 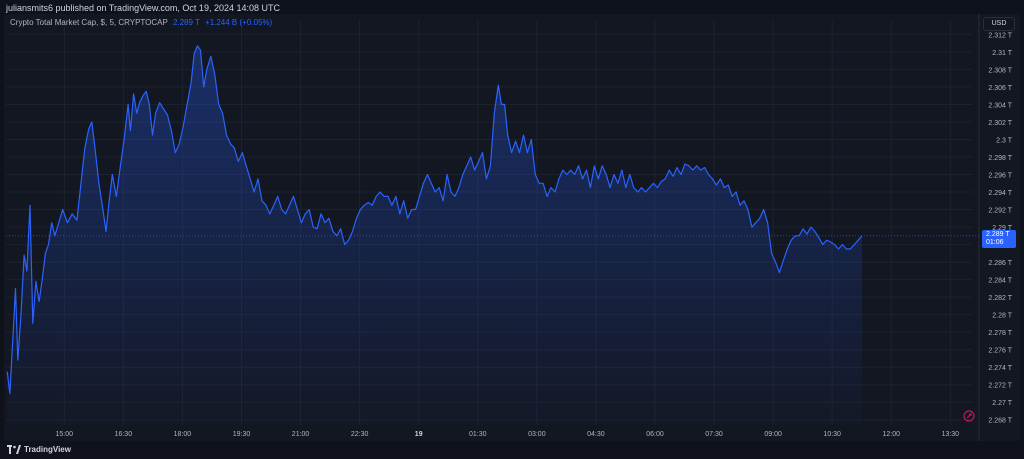 I want to click on y-tick-label: 2.268 T, so click(x=1000, y=421).